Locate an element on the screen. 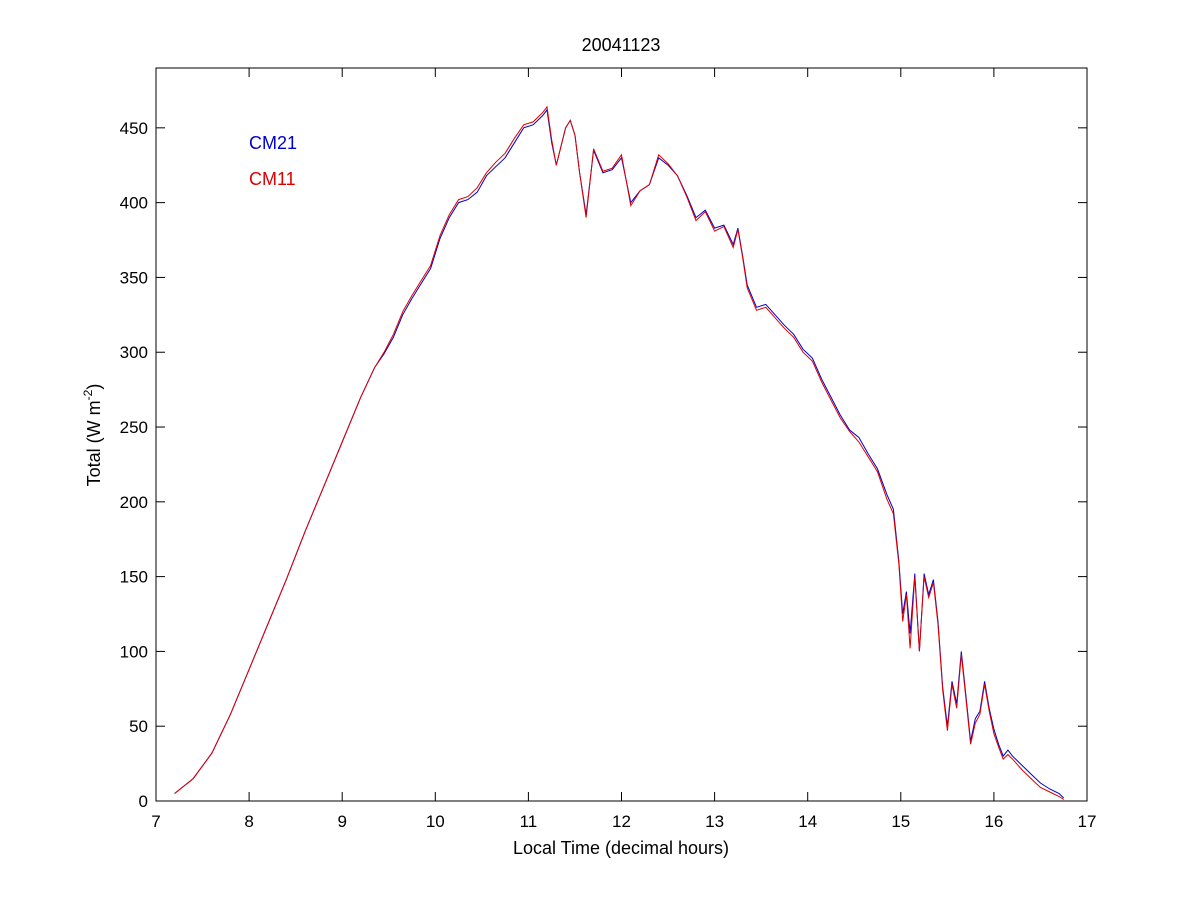 The height and width of the screenshot is (900, 1200). x-tick-label: 16 is located at coordinates (993, 821).